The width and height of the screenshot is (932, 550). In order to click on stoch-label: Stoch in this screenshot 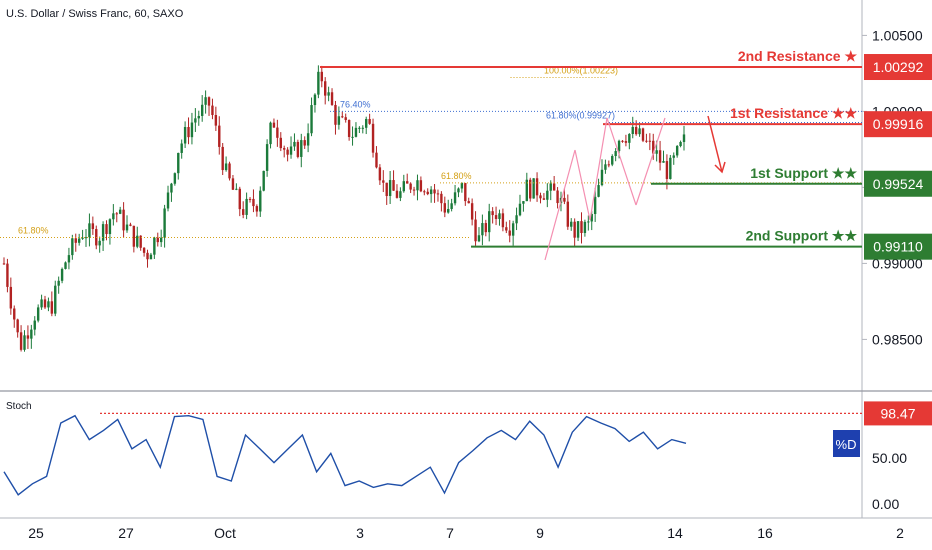, I will do `click(19, 406)`.